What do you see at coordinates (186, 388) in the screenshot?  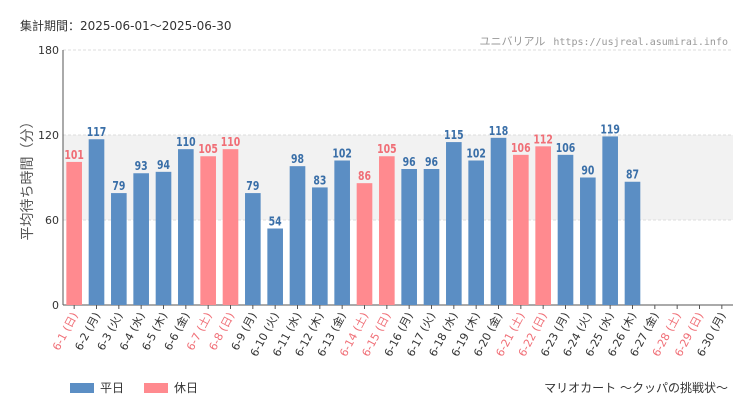 I see `legend-label-holiday: 休日` at bounding box center [186, 388].